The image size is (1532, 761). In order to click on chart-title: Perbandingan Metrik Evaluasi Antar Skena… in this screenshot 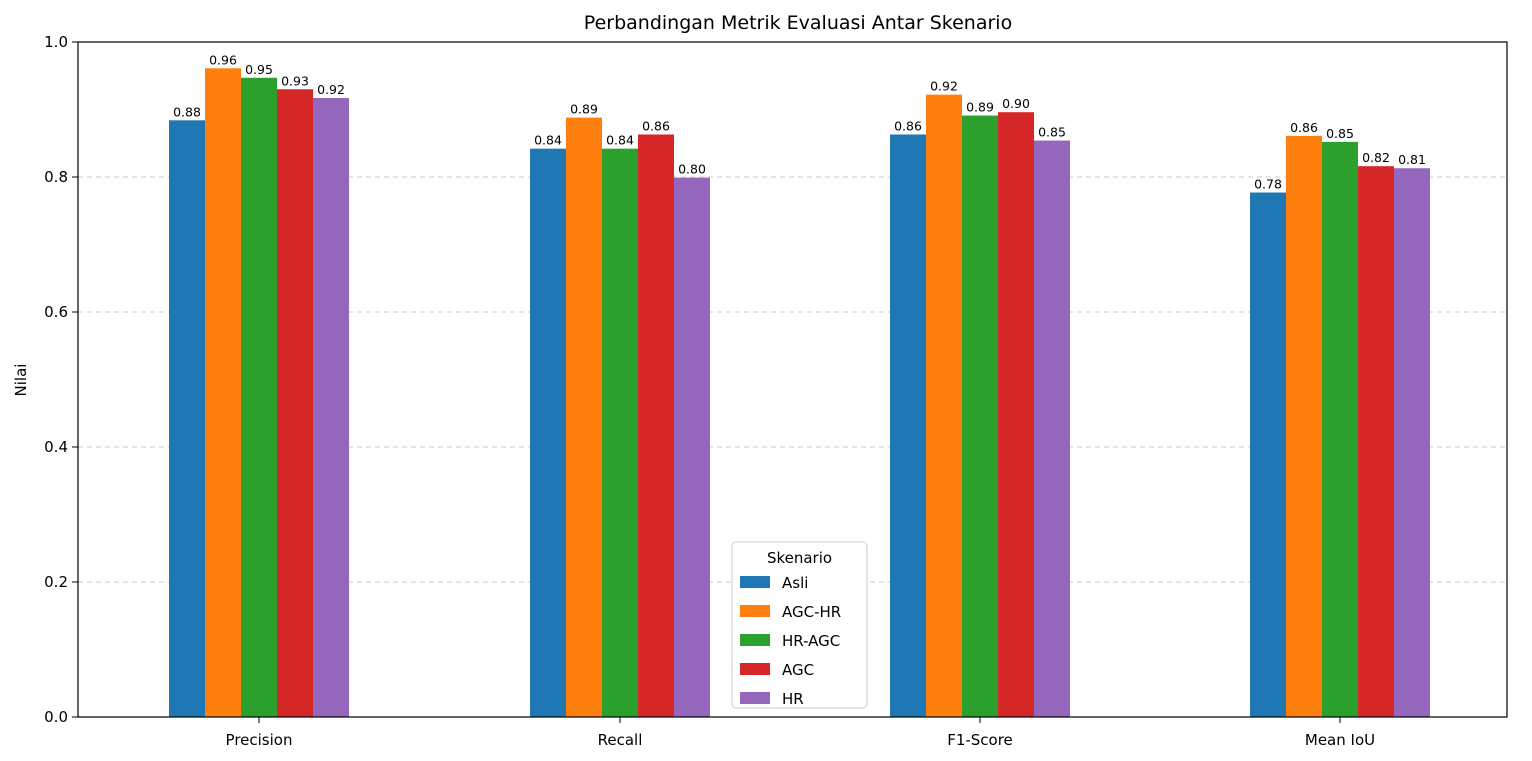, I will do `click(798, 23)`.